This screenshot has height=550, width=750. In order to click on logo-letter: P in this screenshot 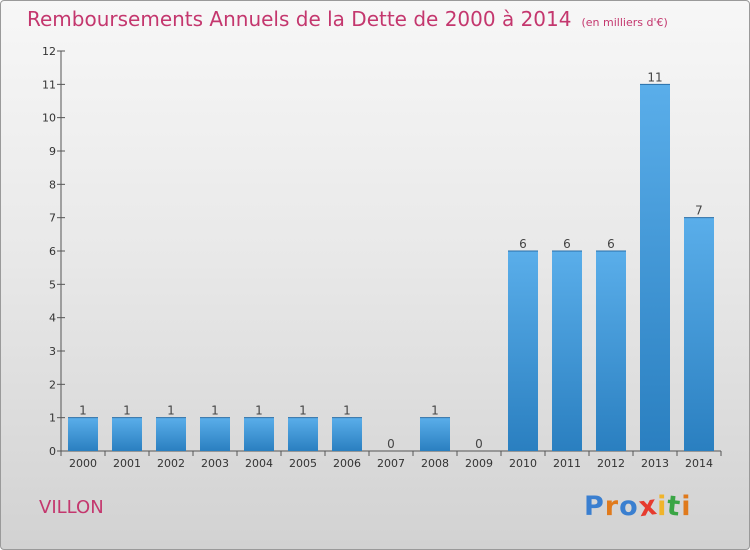, I will do `click(594, 506)`.